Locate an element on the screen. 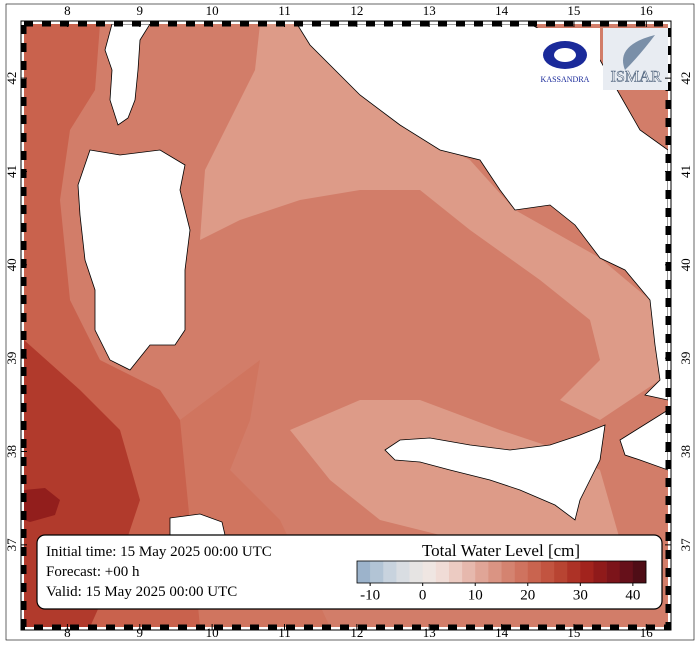 The image size is (700, 645). info-line: Valid: 15 May 2025 00:00 UTC is located at coordinates (141, 592).